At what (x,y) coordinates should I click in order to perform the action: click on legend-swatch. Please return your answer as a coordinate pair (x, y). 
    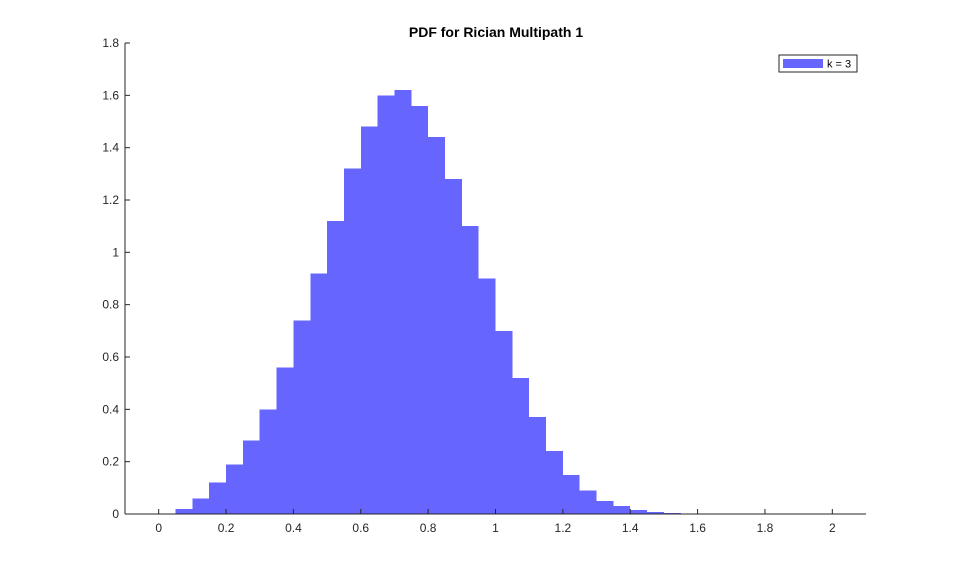
    Looking at the image, I should click on (803, 63).